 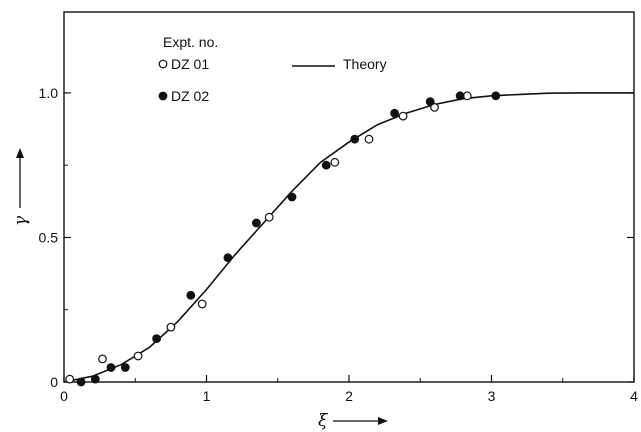 I want to click on x-tick-label: 2, so click(x=349, y=396).